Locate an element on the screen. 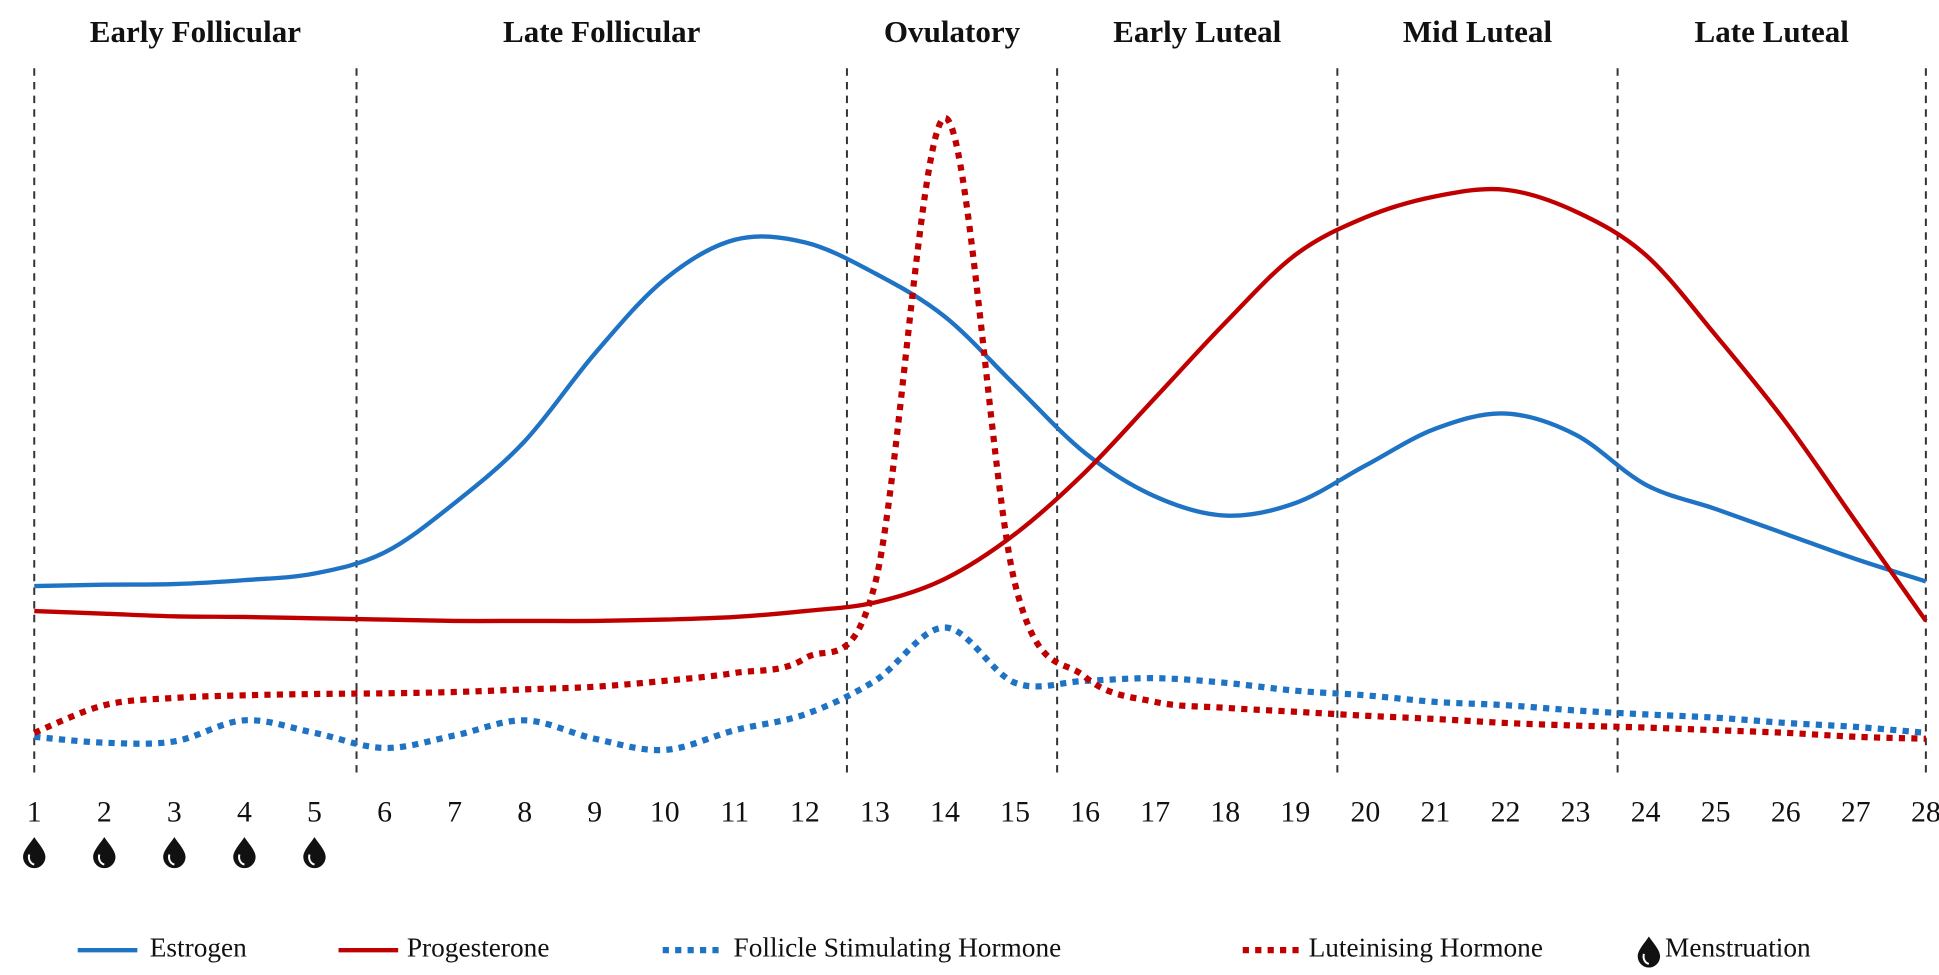 The height and width of the screenshot is (975, 1939). series-line is located at coordinates (980, 689).